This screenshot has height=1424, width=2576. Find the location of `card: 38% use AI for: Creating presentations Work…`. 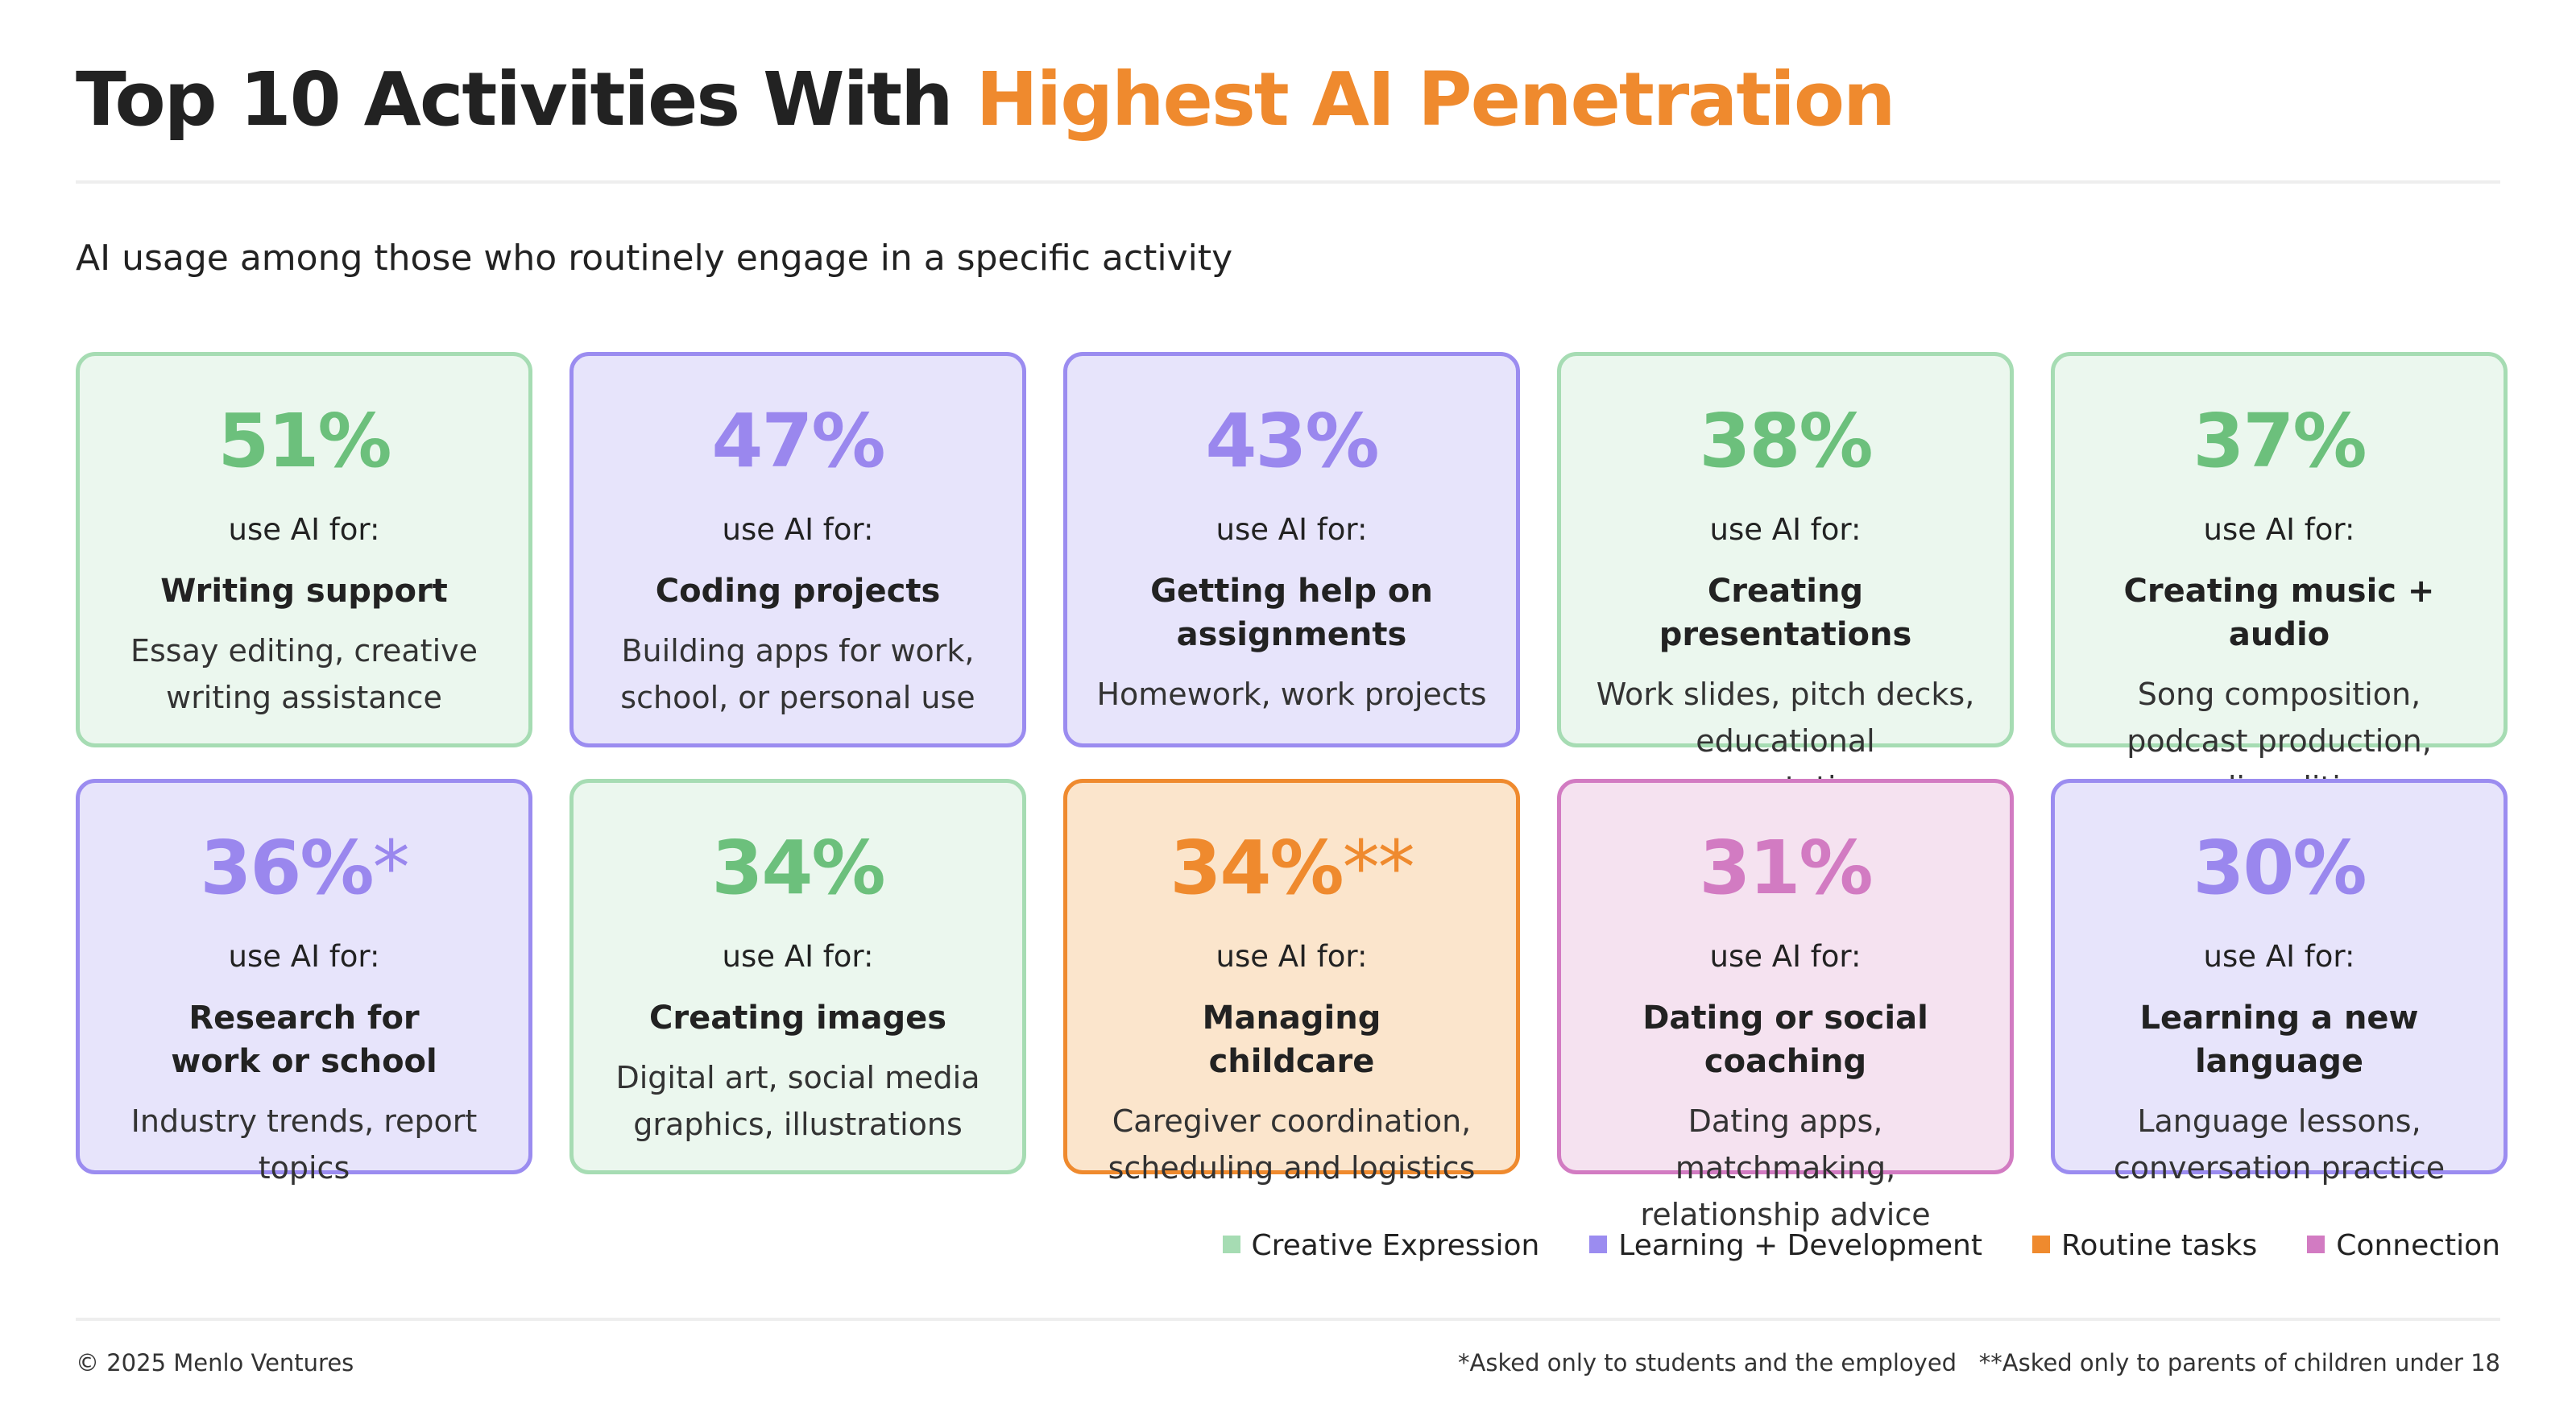

card: 38% use AI for: Creating presentations Work… is located at coordinates (1785, 578).